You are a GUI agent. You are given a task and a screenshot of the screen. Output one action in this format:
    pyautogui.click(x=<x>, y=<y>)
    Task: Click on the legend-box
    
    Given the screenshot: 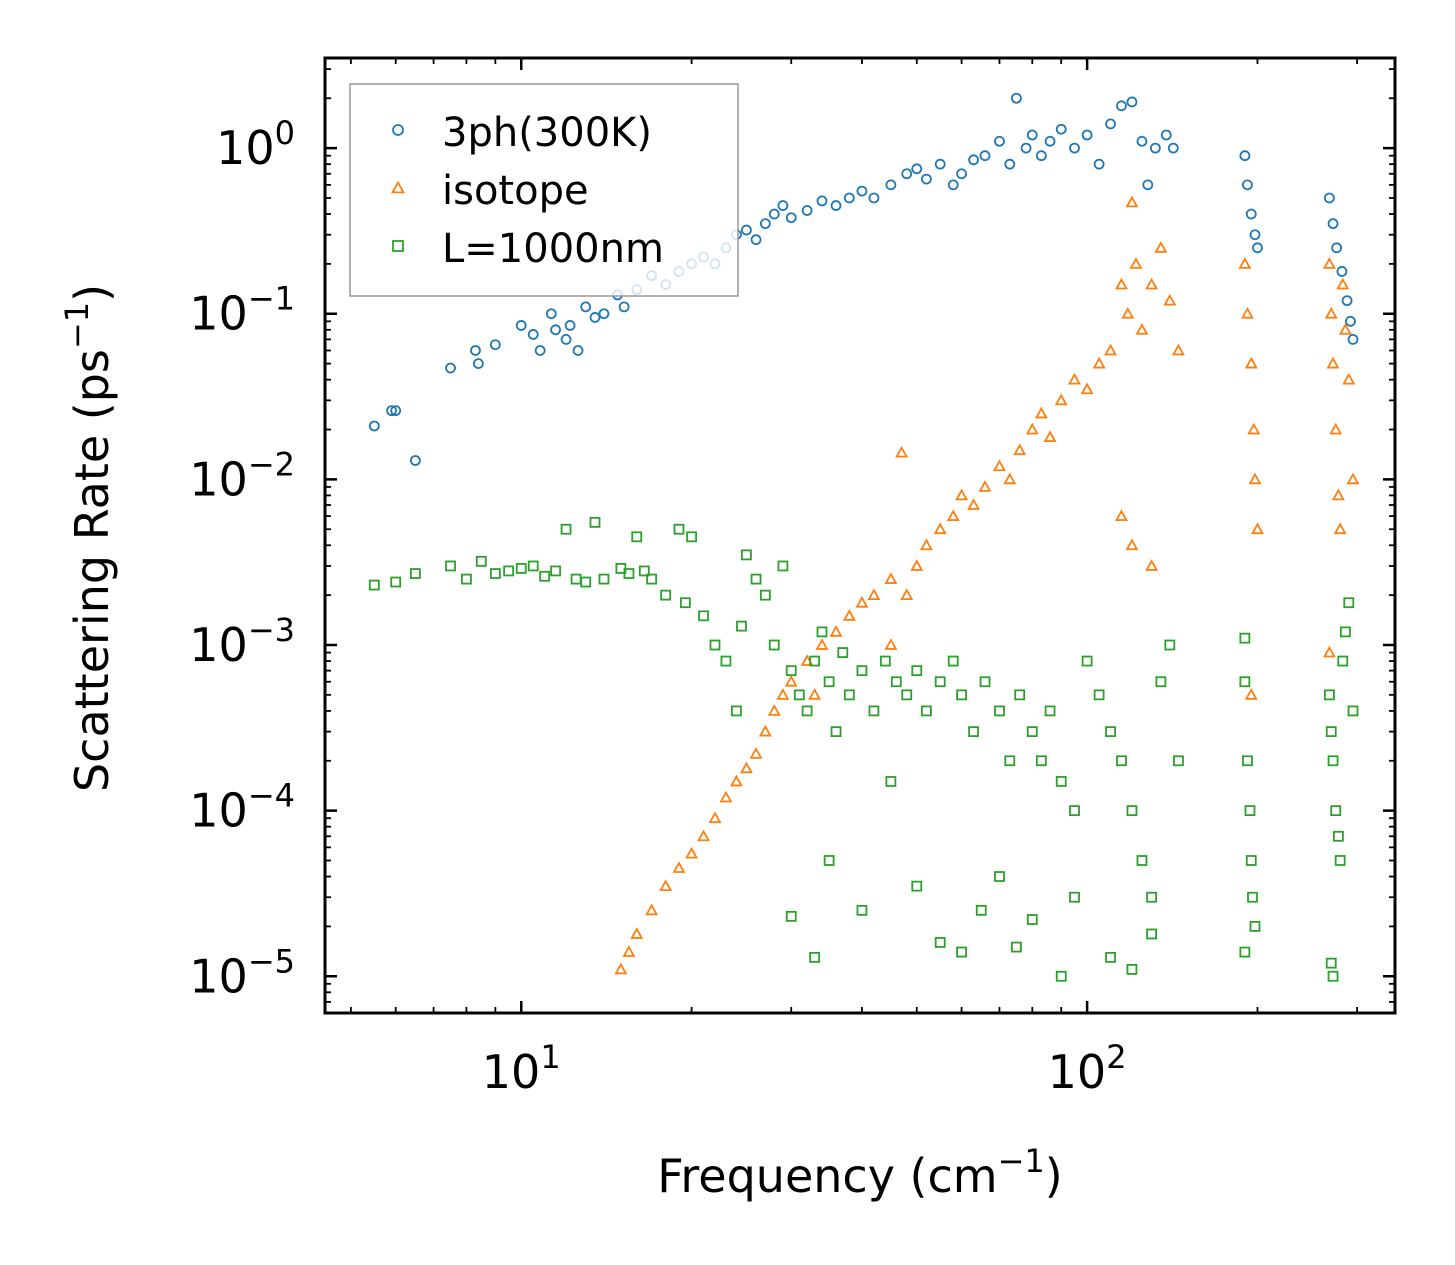 What is the action you would take?
    pyautogui.click(x=544, y=190)
    